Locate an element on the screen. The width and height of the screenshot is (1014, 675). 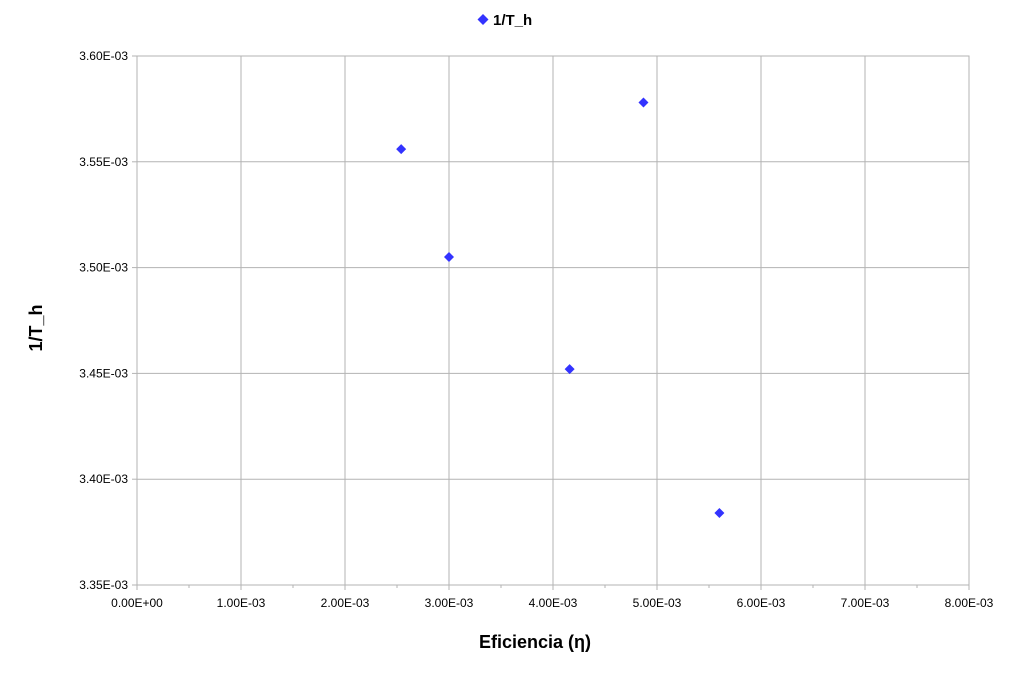
x-tick-label: 4.00E-03 is located at coordinates (553, 603).